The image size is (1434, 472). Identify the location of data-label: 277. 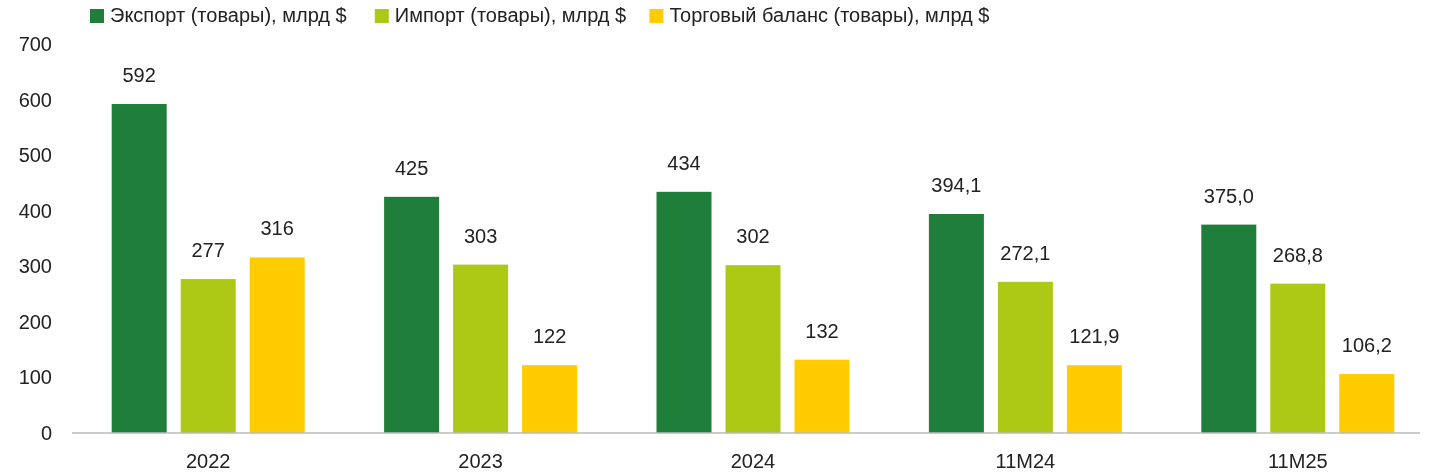
(208, 250).